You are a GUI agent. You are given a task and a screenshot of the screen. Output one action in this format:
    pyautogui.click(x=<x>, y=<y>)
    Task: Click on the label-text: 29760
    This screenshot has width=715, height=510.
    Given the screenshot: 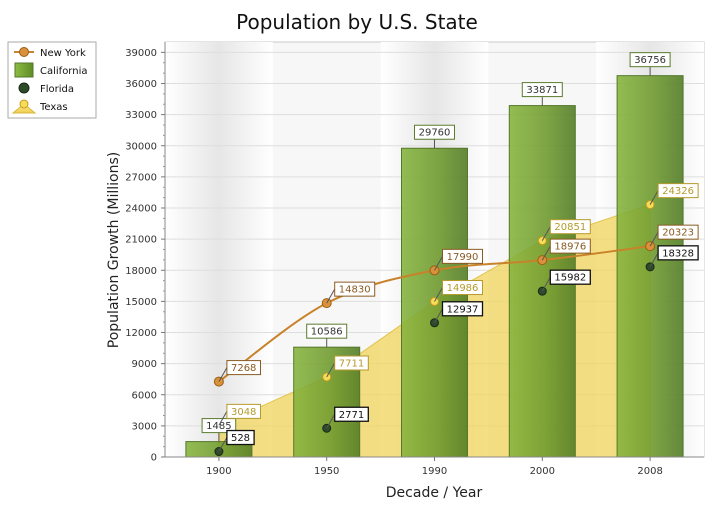 What is the action you would take?
    pyautogui.click(x=435, y=133)
    